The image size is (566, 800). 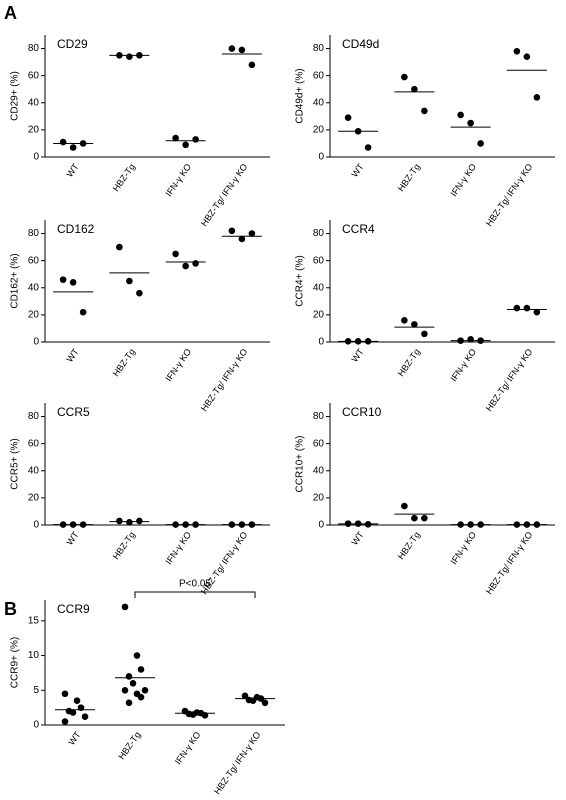 What do you see at coordinates (73, 412) in the screenshot?
I see `chart-title: CCR5` at bounding box center [73, 412].